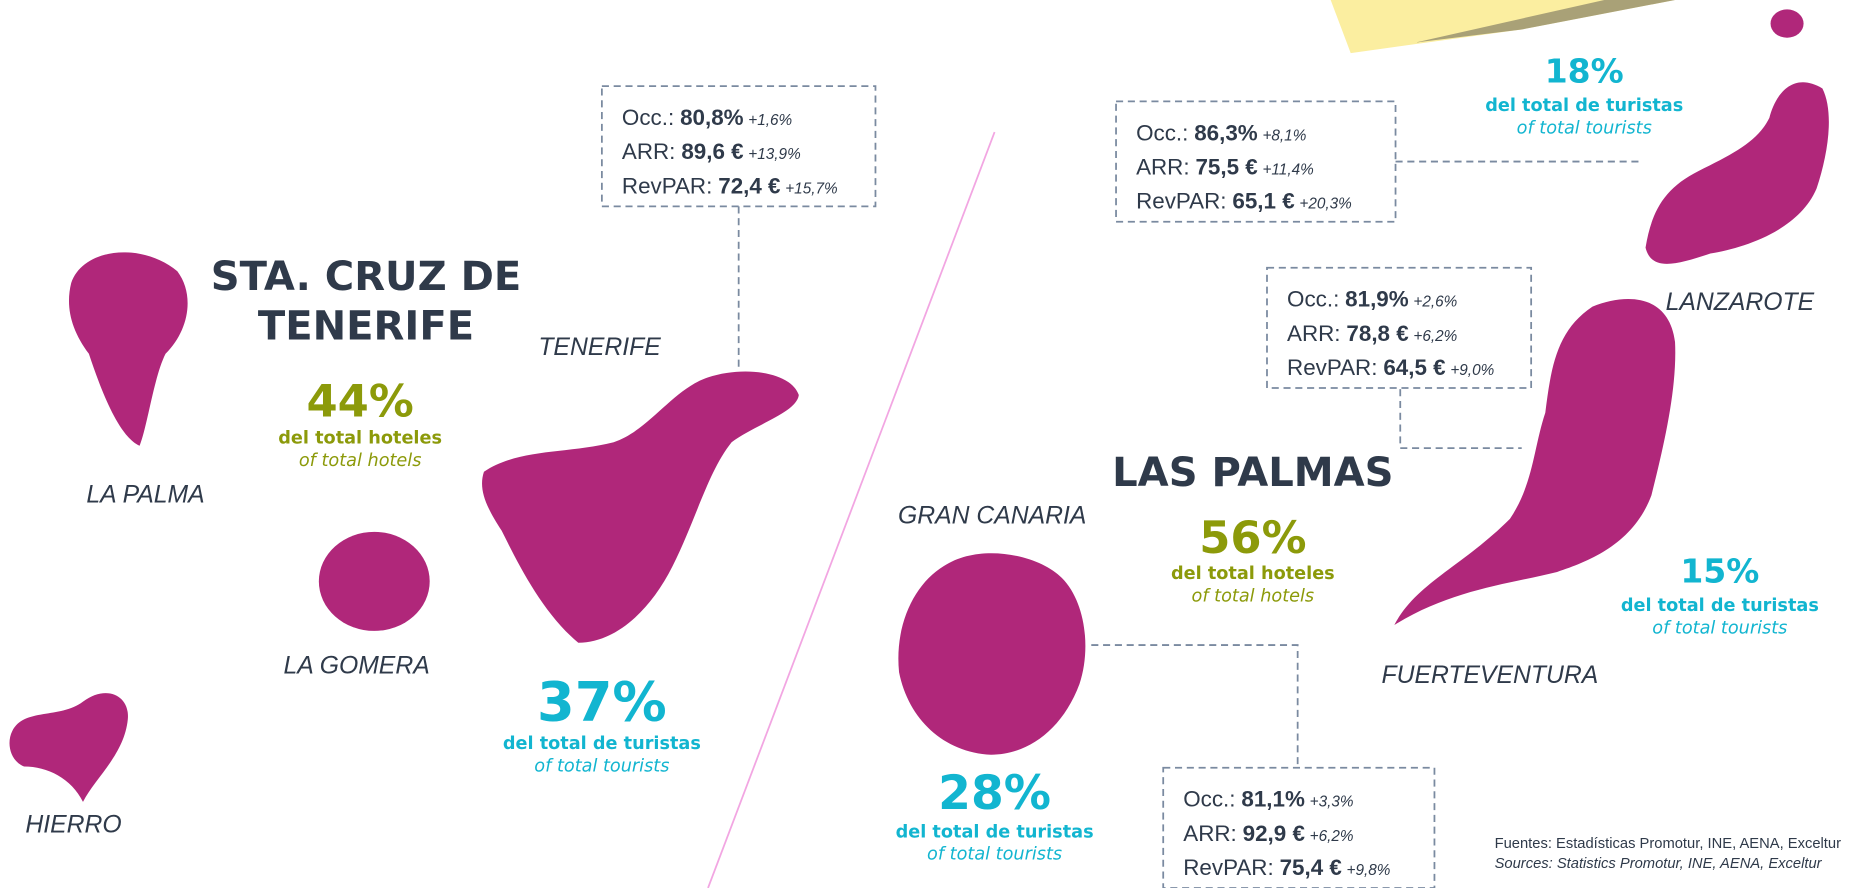 The image size is (1850, 888). Describe the element at coordinates (1719, 571) in the screenshot. I see `tourist-share: 15%` at that location.